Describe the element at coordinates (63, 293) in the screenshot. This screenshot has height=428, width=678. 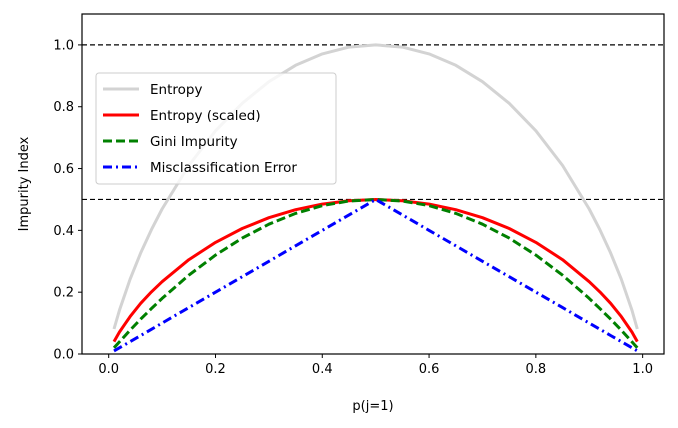
I see `y-tick-label: 0.2` at that location.